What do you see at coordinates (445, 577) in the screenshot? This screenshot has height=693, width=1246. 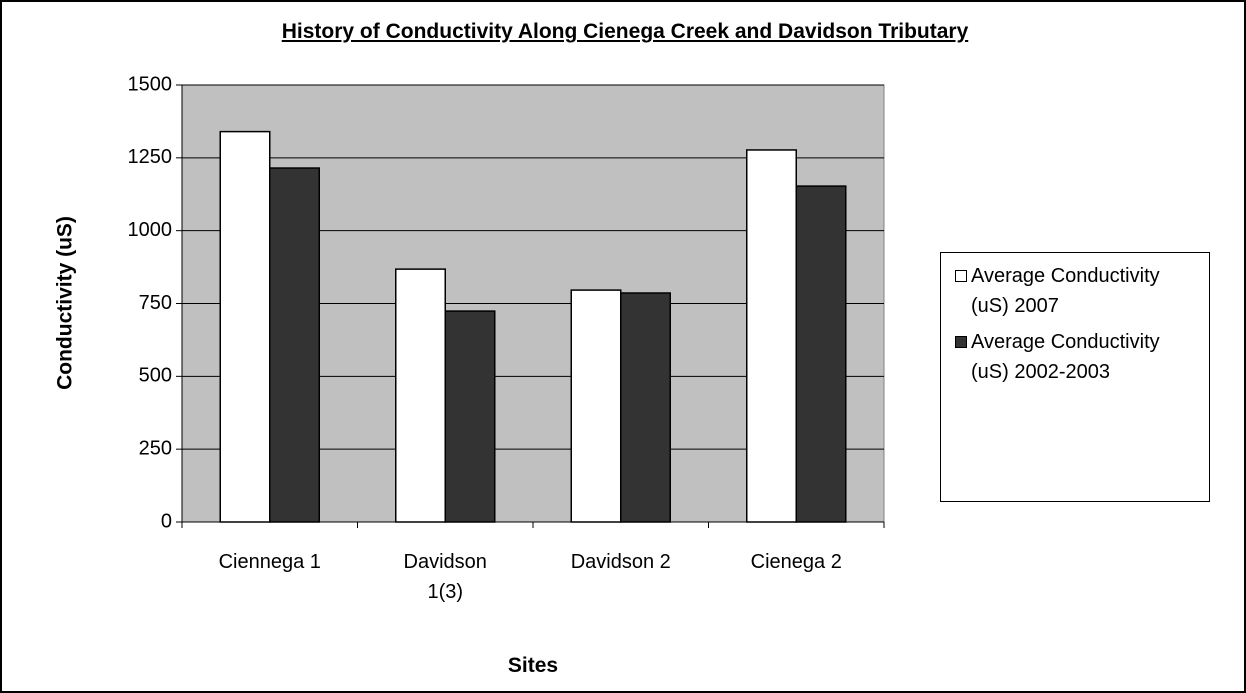 I see `x-tick-label: Davidson 1(3)` at bounding box center [445, 577].